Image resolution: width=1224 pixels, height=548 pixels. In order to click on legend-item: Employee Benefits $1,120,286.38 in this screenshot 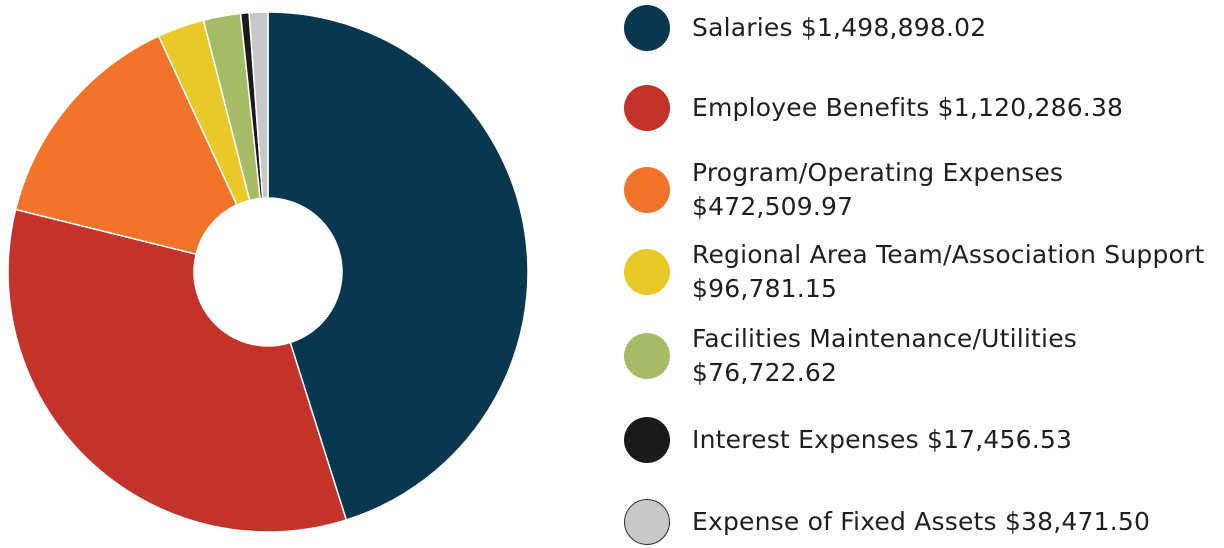, I will do `click(923, 108)`.